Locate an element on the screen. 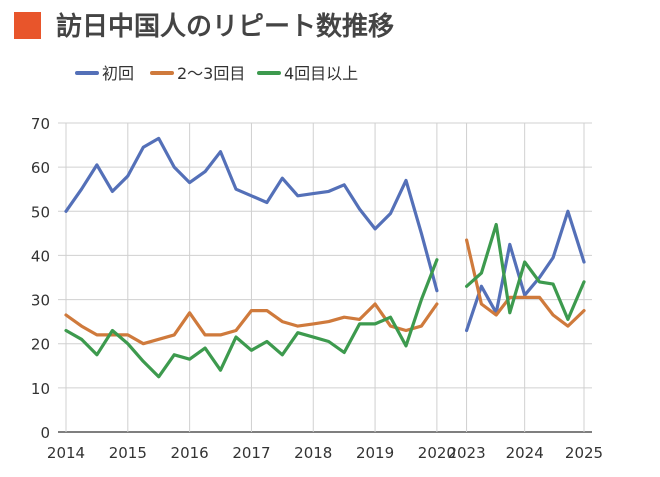  y-tick-label-7: 70 is located at coordinates (40, 124).